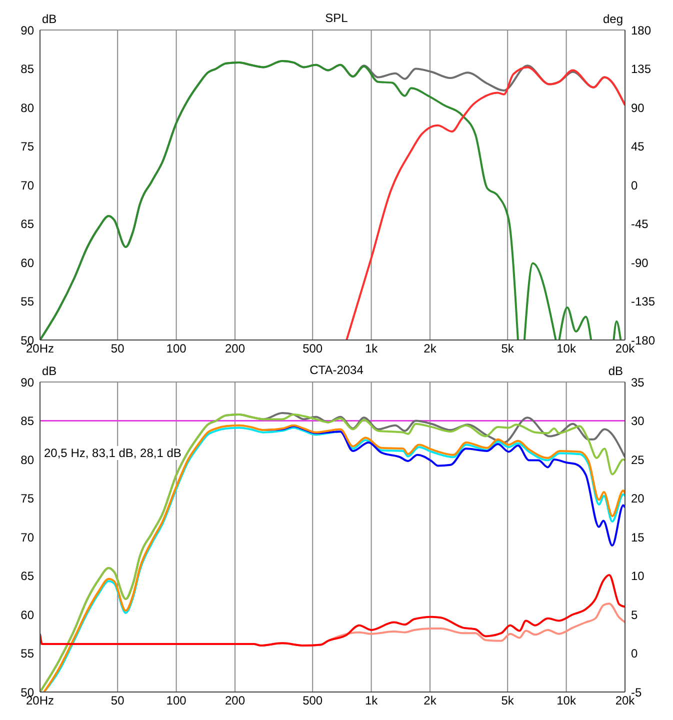  Describe the element at coordinates (638, 537) in the screenshot. I see `y2-tick-label: 15` at that location.